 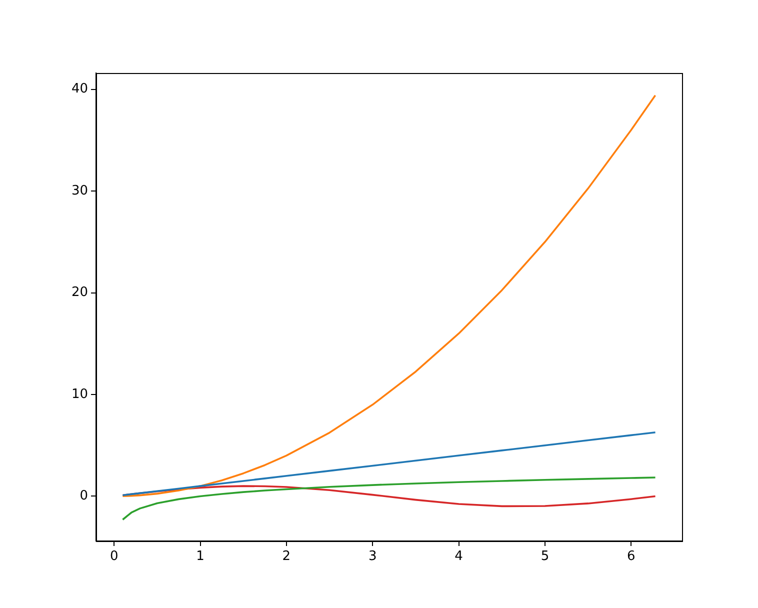 What do you see at coordinates (286, 556) in the screenshot?
I see `x-tick-label: 2` at bounding box center [286, 556].